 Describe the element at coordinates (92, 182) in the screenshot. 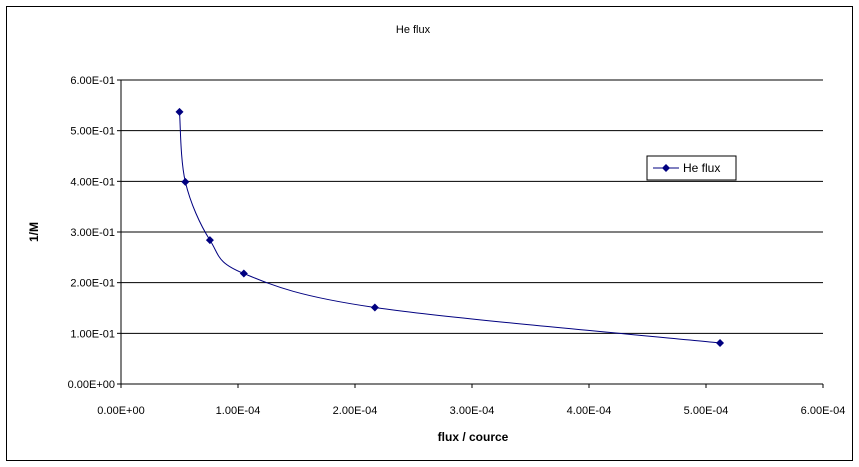

I see `y-tick-label: 4.00E-01` at that location.